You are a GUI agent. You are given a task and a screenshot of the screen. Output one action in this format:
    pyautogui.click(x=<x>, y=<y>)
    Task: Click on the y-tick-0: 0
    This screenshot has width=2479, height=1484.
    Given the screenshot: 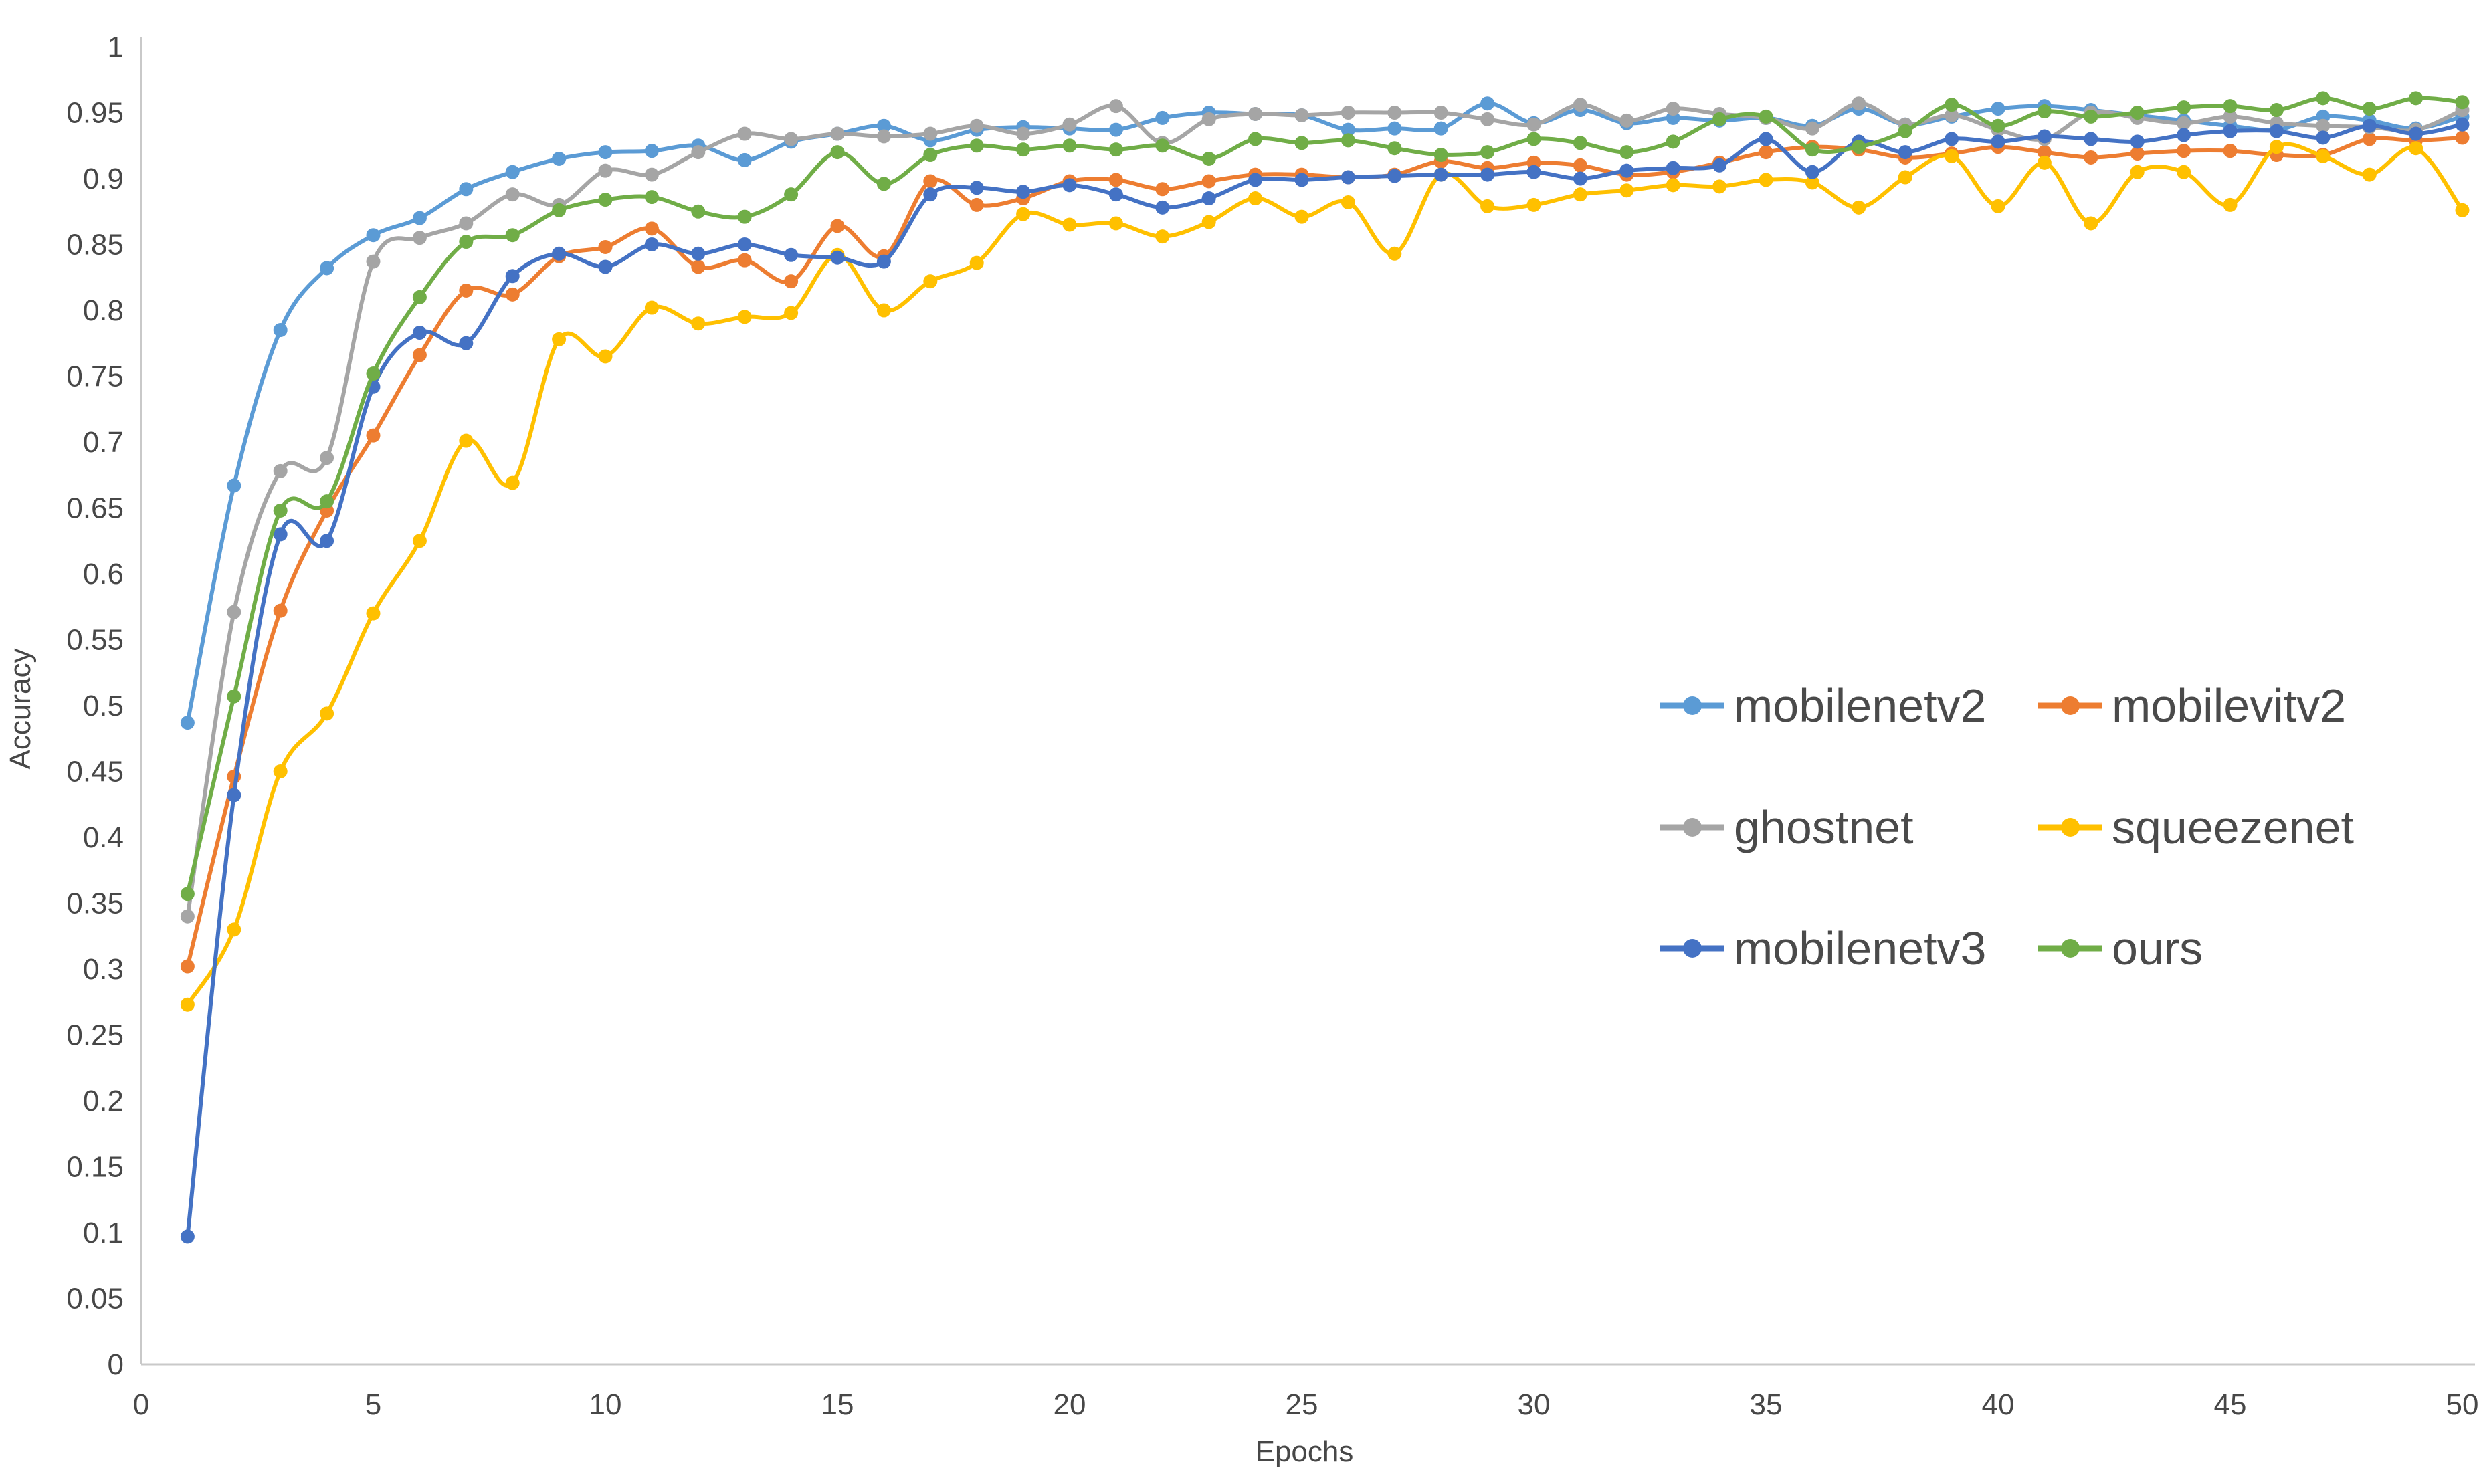 What is the action you would take?
    pyautogui.click(x=116, y=1364)
    